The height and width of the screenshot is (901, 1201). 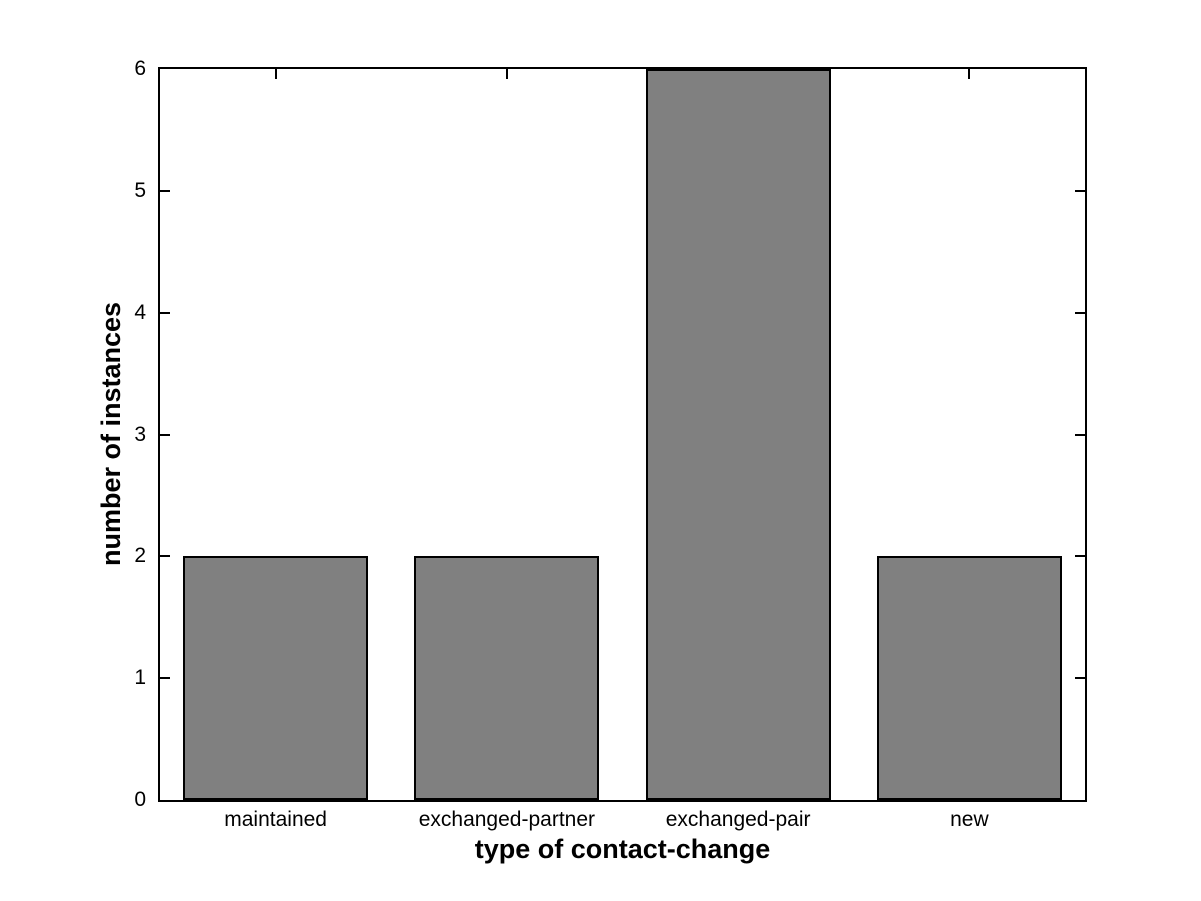 I want to click on y-tick-label-5: 5, so click(x=140, y=190).